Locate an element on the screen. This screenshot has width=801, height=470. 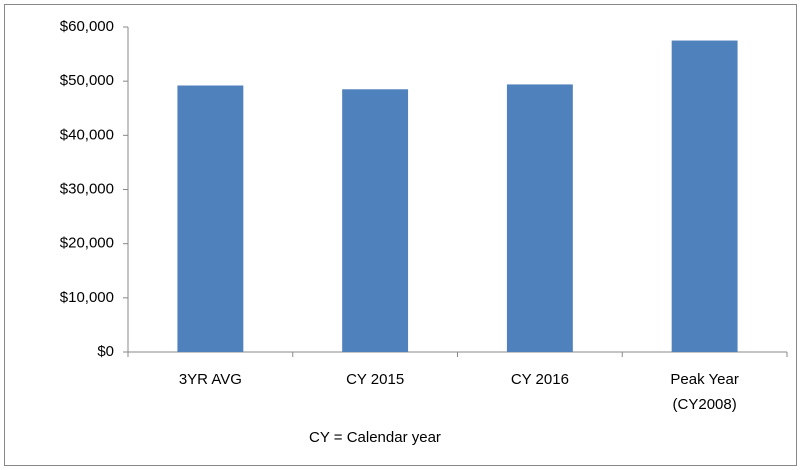
annotation: CY = Calendar year is located at coordinates (375, 437).